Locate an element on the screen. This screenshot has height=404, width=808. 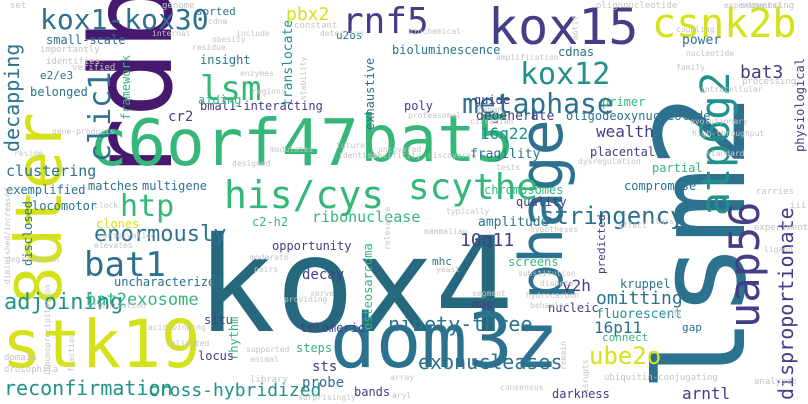
word-c2-h2: c2-h2 is located at coordinates (270, 222).